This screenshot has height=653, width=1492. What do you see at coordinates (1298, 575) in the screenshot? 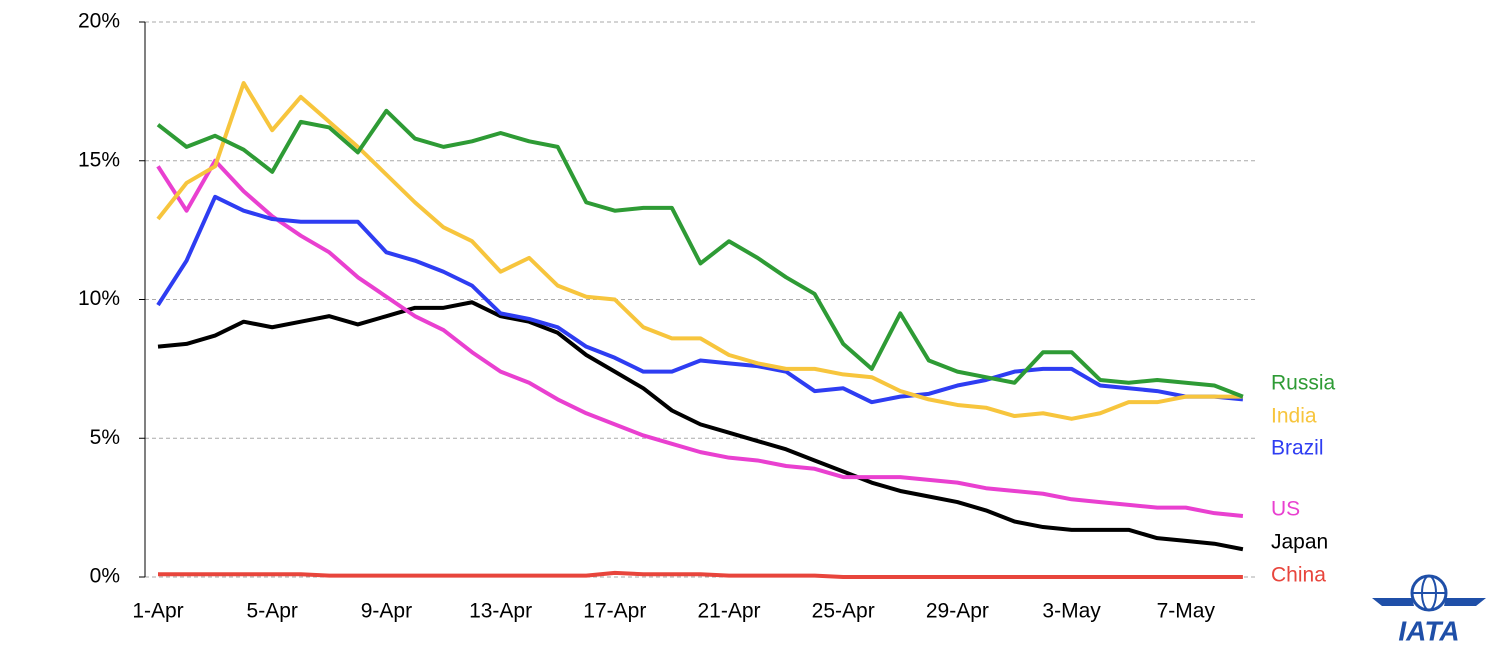
I see `legend-label: China` at bounding box center [1298, 575].